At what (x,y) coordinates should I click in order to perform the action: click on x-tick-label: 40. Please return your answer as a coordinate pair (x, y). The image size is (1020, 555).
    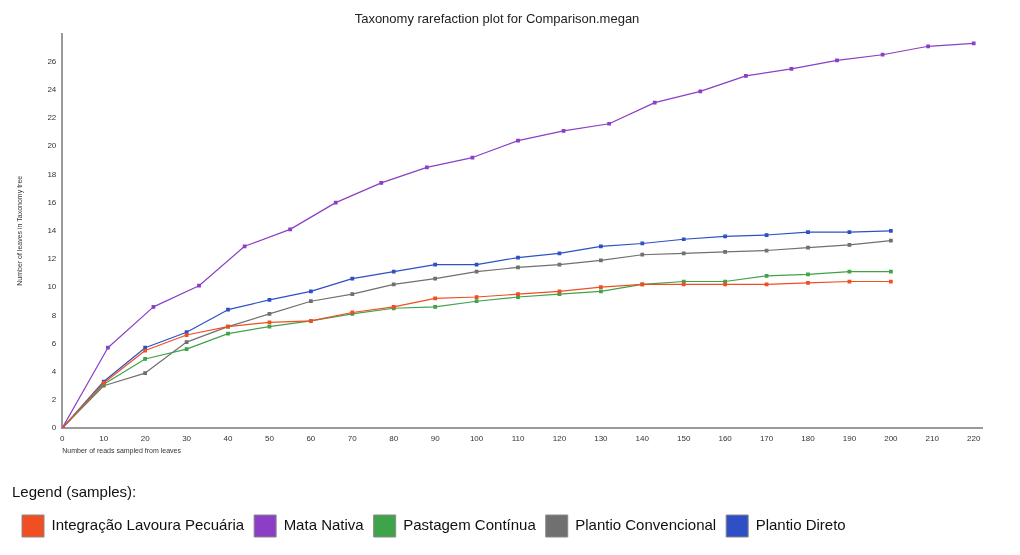
    Looking at the image, I should click on (228, 438).